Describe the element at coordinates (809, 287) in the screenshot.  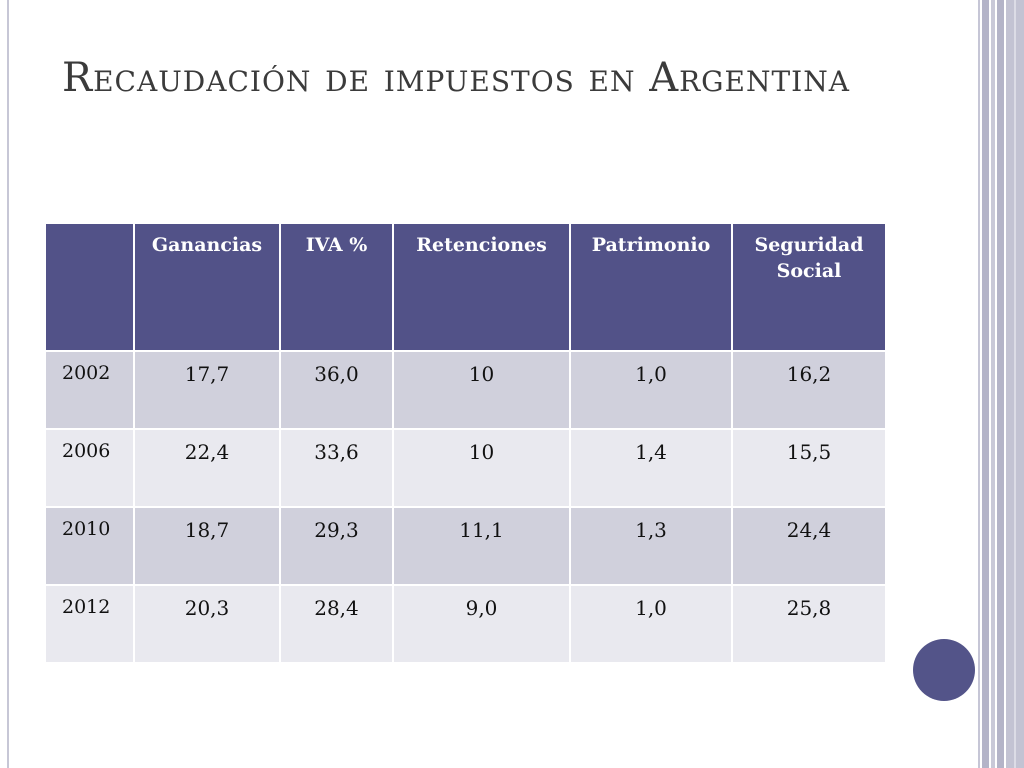
I see `header-cell-seguridad-social: Seguridad Social` at that location.